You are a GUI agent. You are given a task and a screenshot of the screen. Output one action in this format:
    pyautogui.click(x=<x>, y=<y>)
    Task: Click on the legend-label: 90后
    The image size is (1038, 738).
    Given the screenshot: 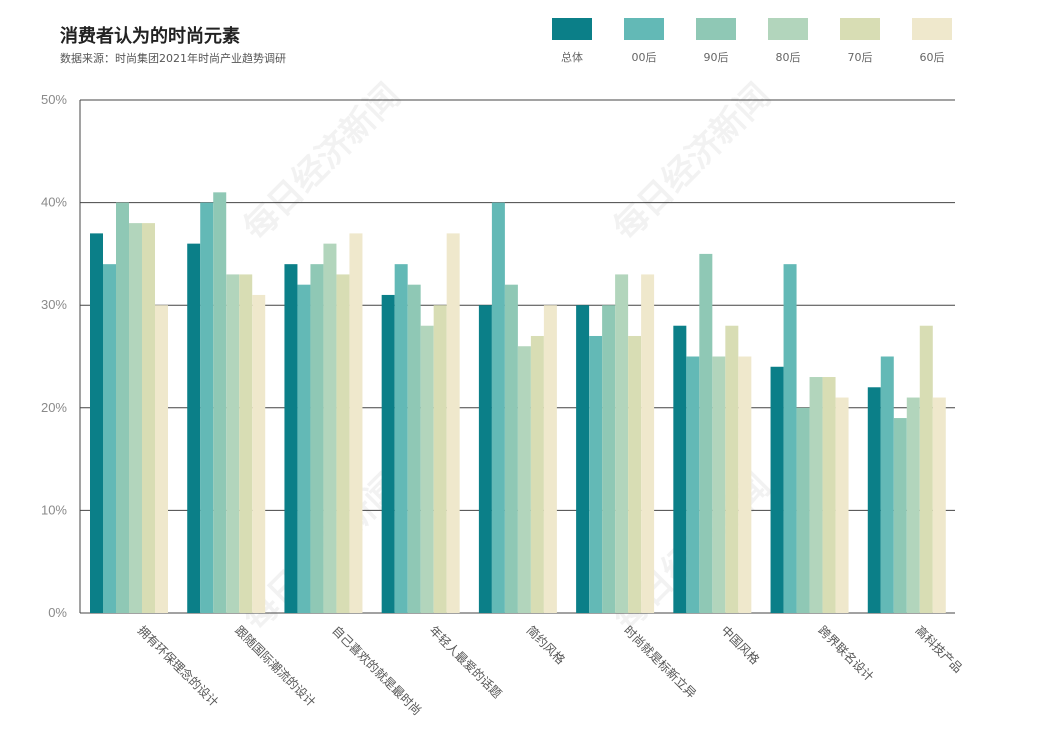 What is the action you would take?
    pyautogui.click(x=716, y=57)
    